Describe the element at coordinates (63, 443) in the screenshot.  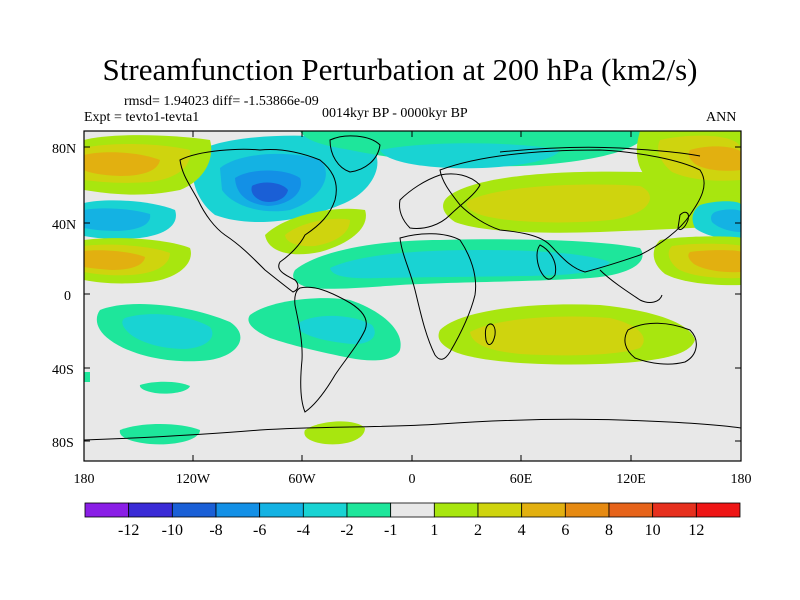
I see `lat-tick-80s: 80S` at that location.